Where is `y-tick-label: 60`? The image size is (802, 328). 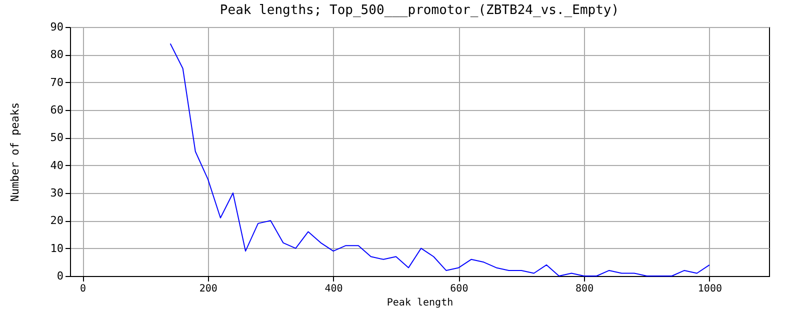
y-tick-label: 60 is located at coordinates (57, 110).